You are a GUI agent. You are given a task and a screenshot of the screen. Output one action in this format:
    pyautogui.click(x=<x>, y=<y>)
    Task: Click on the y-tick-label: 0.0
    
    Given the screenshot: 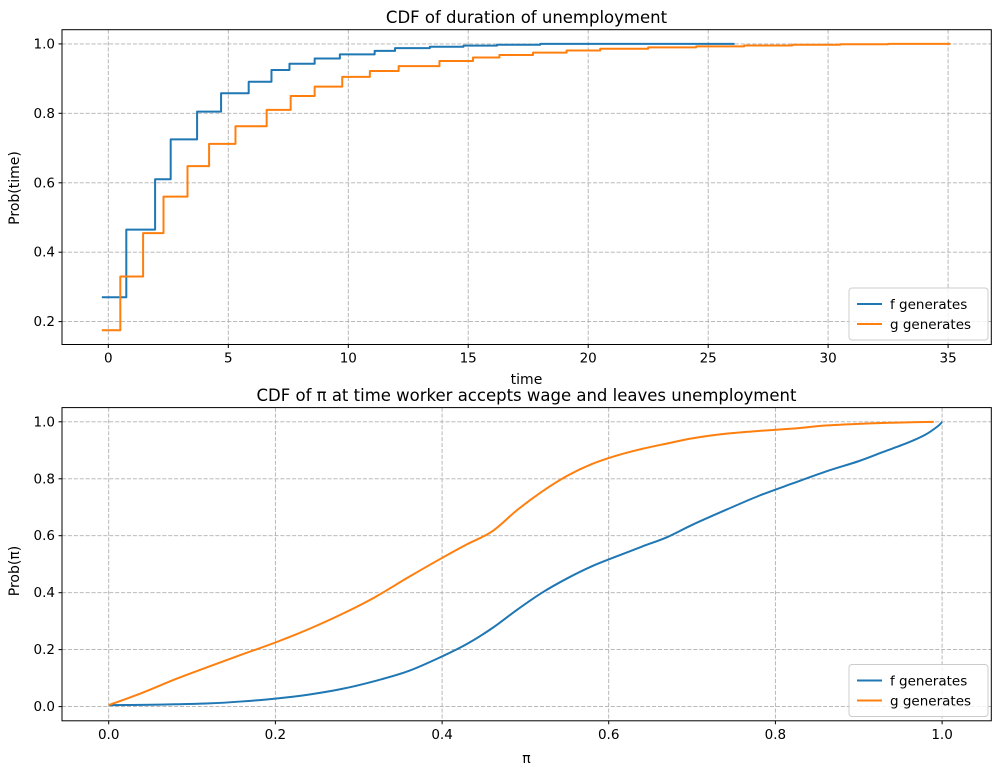 What is the action you would take?
    pyautogui.click(x=44, y=707)
    